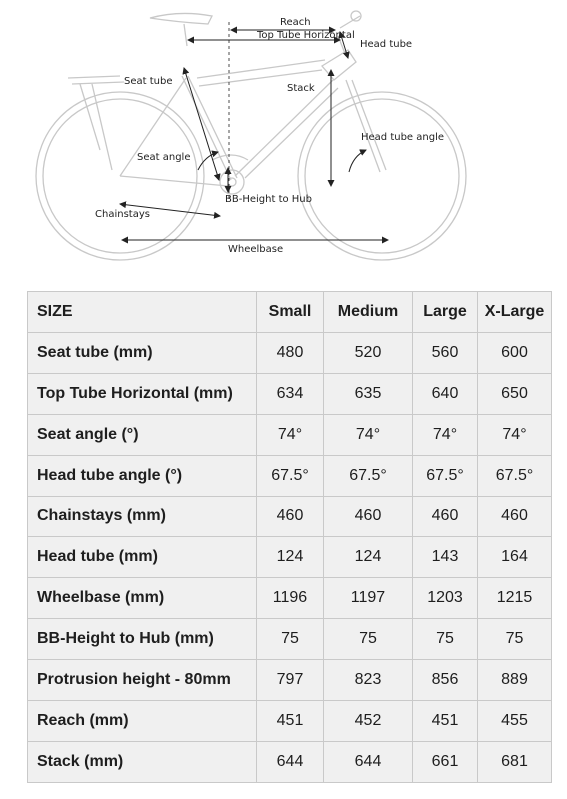  I want to click on cell-small: 460, so click(290, 516).